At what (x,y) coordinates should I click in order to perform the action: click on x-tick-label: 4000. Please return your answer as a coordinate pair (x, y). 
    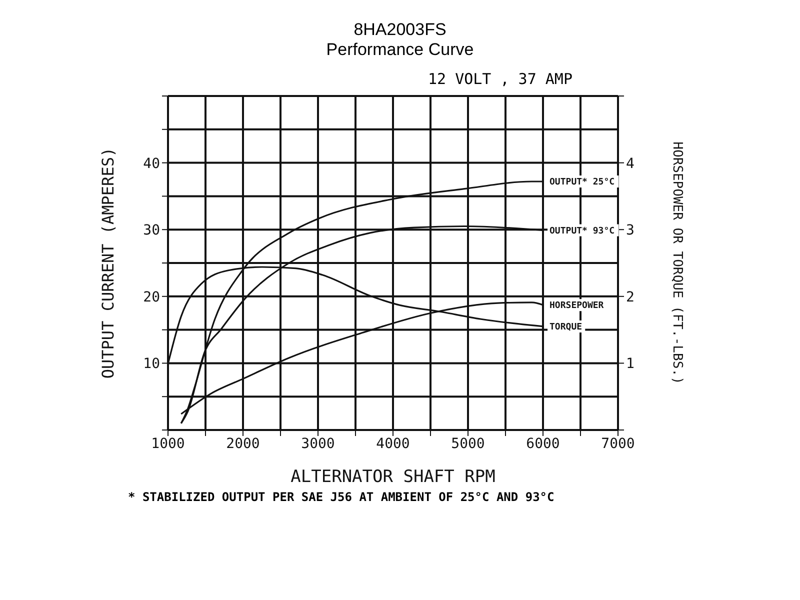
    Looking at the image, I should click on (393, 444).